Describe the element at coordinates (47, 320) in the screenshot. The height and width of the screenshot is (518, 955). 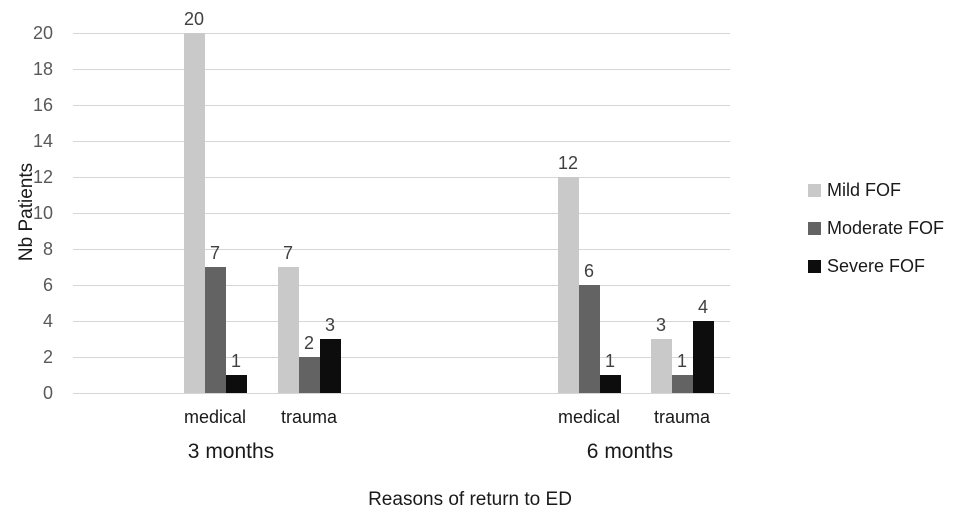
I see `y-tick-label: 4` at that location.